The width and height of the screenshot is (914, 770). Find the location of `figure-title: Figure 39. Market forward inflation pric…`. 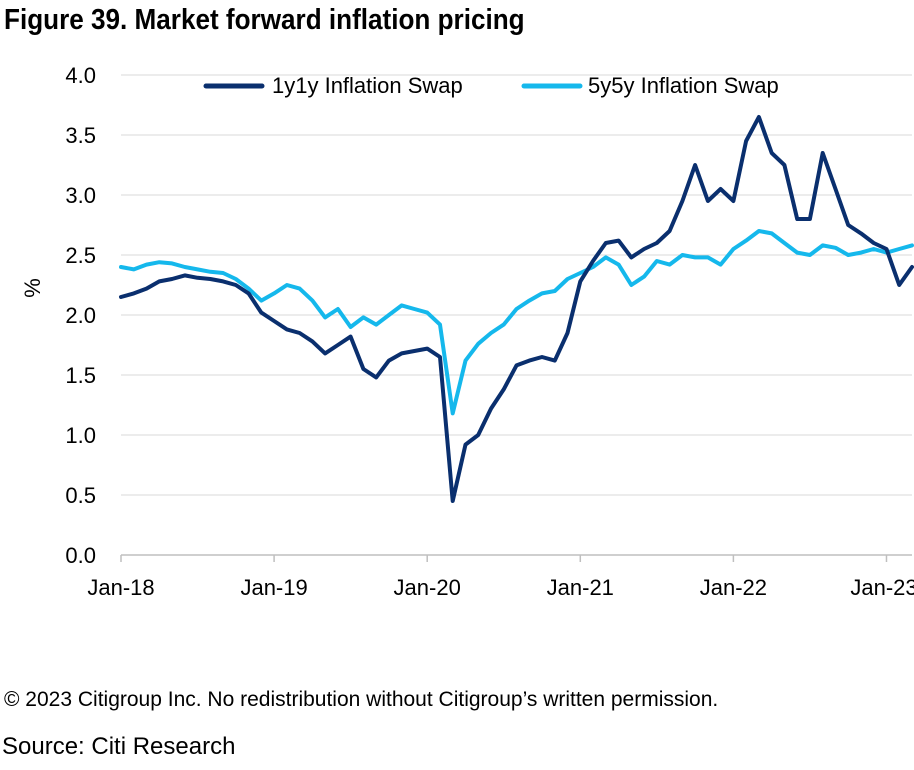

figure-title: Figure 39. Market forward inflation pric… is located at coordinates (264, 20).